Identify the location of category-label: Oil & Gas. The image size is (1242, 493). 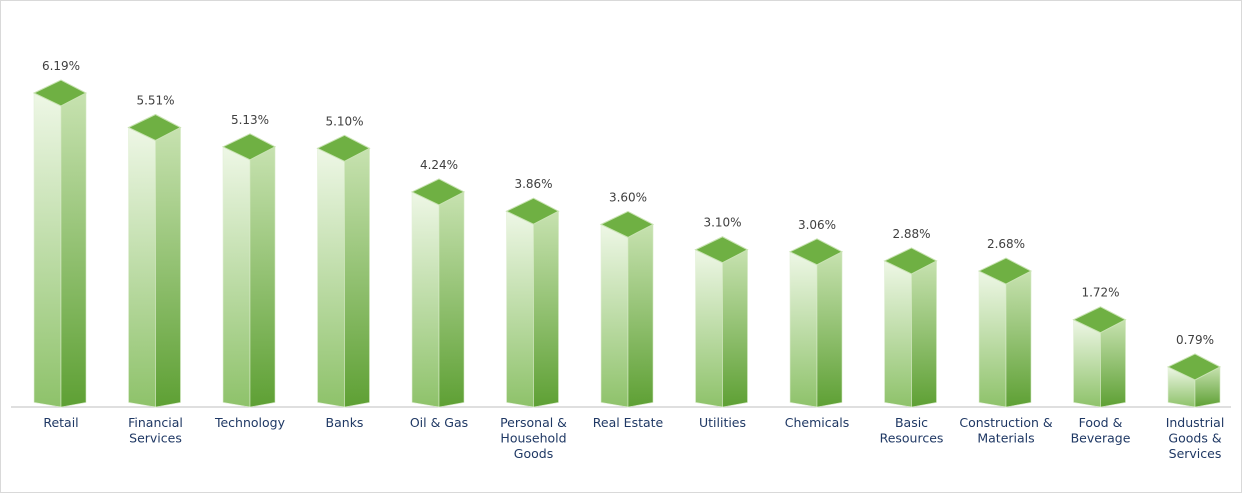
(439, 422).